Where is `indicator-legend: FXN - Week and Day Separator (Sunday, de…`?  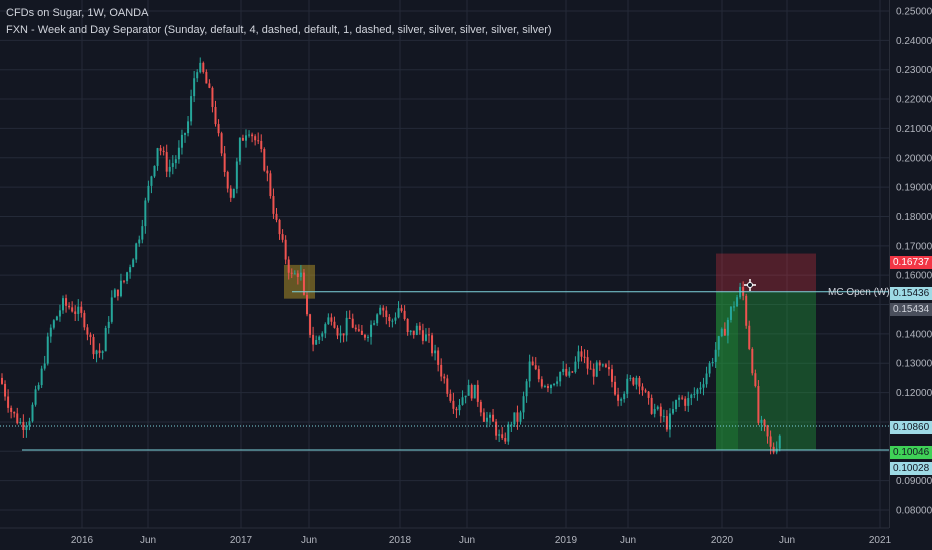
indicator-legend: FXN - Week and Day Separator (Sunday, de… is located at coordinates (279, 30).